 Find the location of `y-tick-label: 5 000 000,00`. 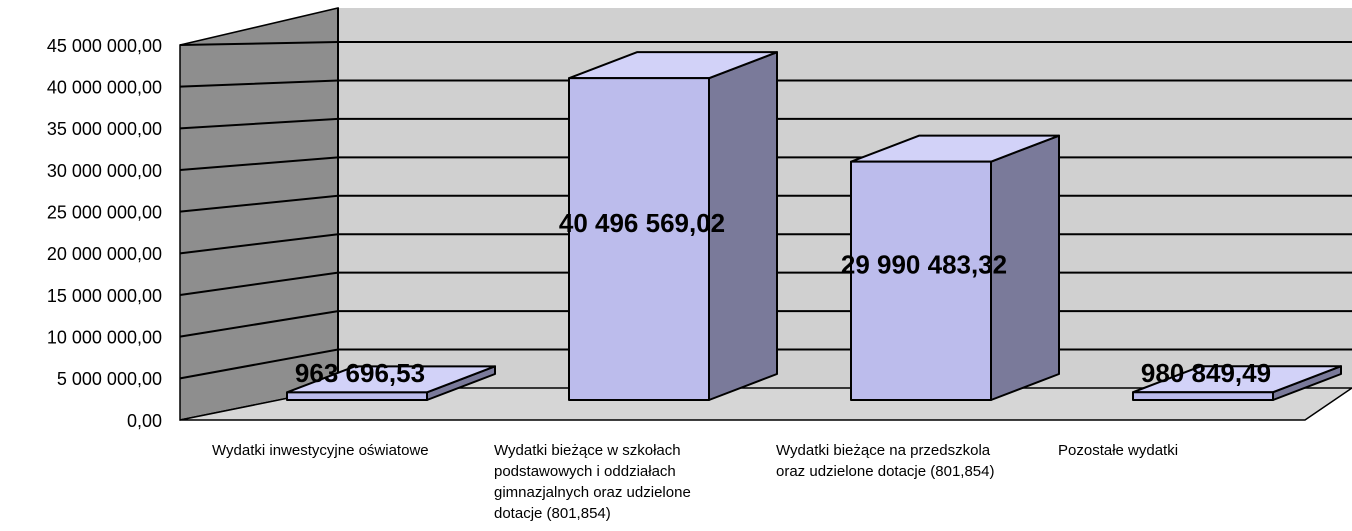

y-tick-label: 5 000 000,00 is located at coordinates (109, 379).